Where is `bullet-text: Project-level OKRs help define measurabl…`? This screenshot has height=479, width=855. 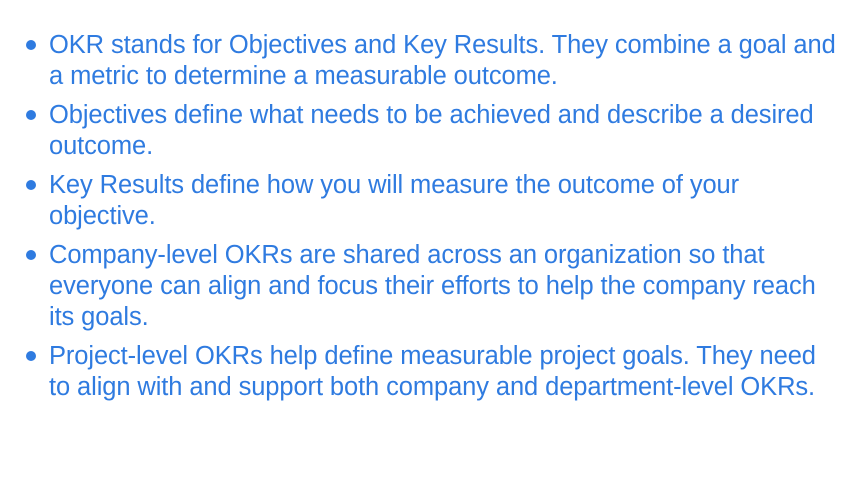 bullet-text: Project-level OKRs help define measurabl… is located at coordinates (432, 371).